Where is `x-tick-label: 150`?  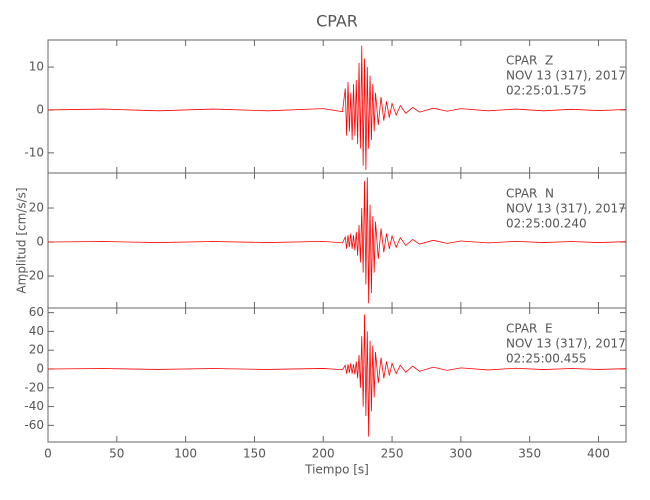
x-tick-label: 150 is located at coordinates (254, 454).